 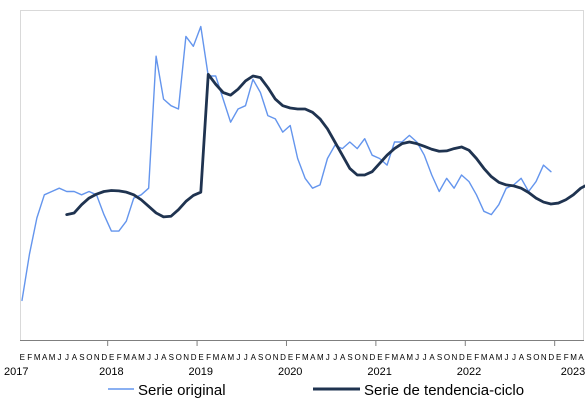 What do you see at coordinates (290, 372) in the screenshot?
I see `year-tick-label: 2020` at bounding box center [290, 372].